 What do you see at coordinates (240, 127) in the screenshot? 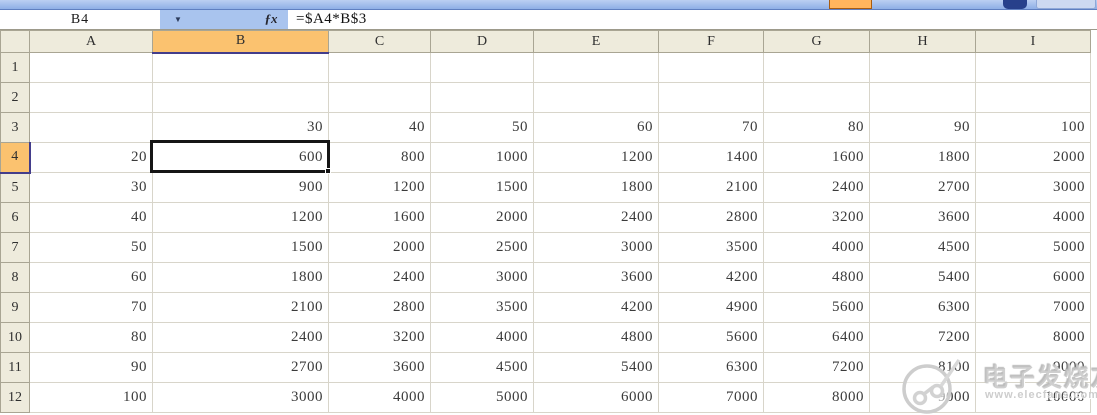
I see `cell-B3: 30` at bounding box center [240, 127].